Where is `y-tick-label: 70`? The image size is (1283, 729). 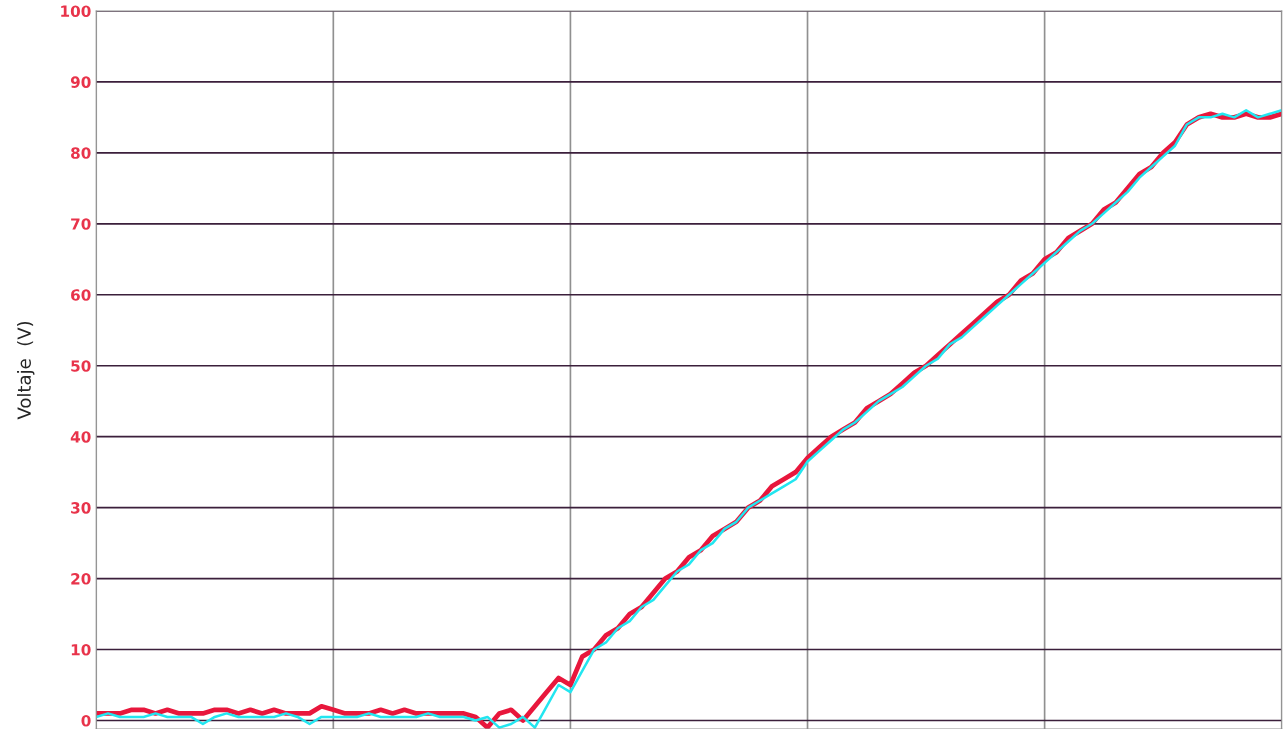
y-tick-label: 70 is located at coordinates (81, 224).